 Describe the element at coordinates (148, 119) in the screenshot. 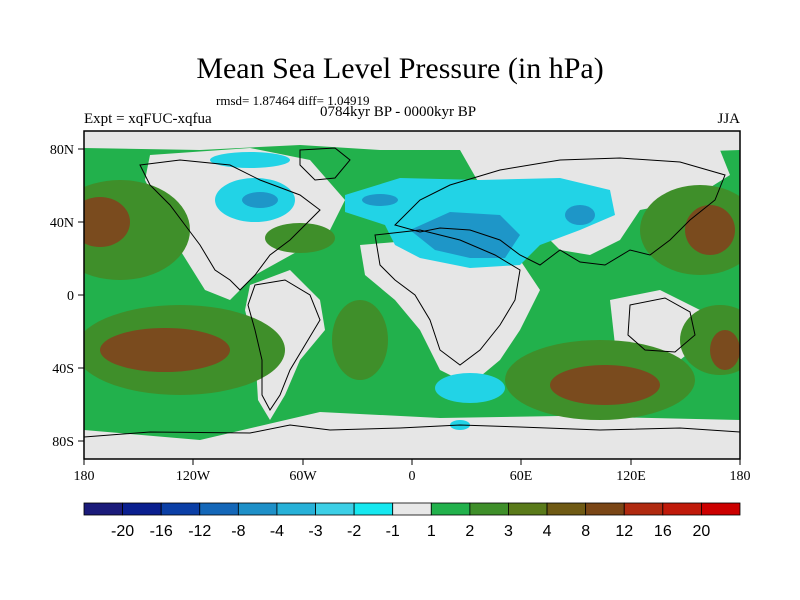

I see `experiment-label: Expt = xqFUC-xqfua` at that location.